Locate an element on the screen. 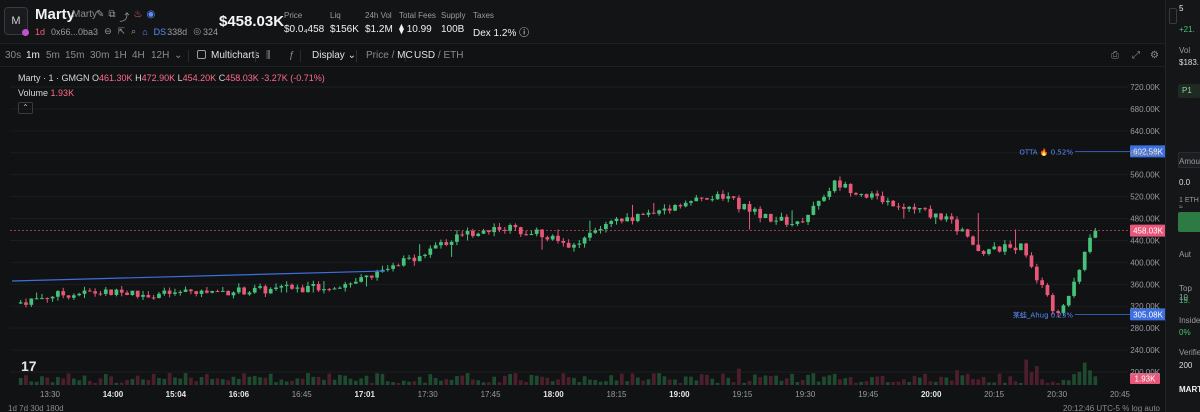 This screenshot has height=412, width=1200. copy-address-icon: ⊖ is located at coordinates (108, 31).